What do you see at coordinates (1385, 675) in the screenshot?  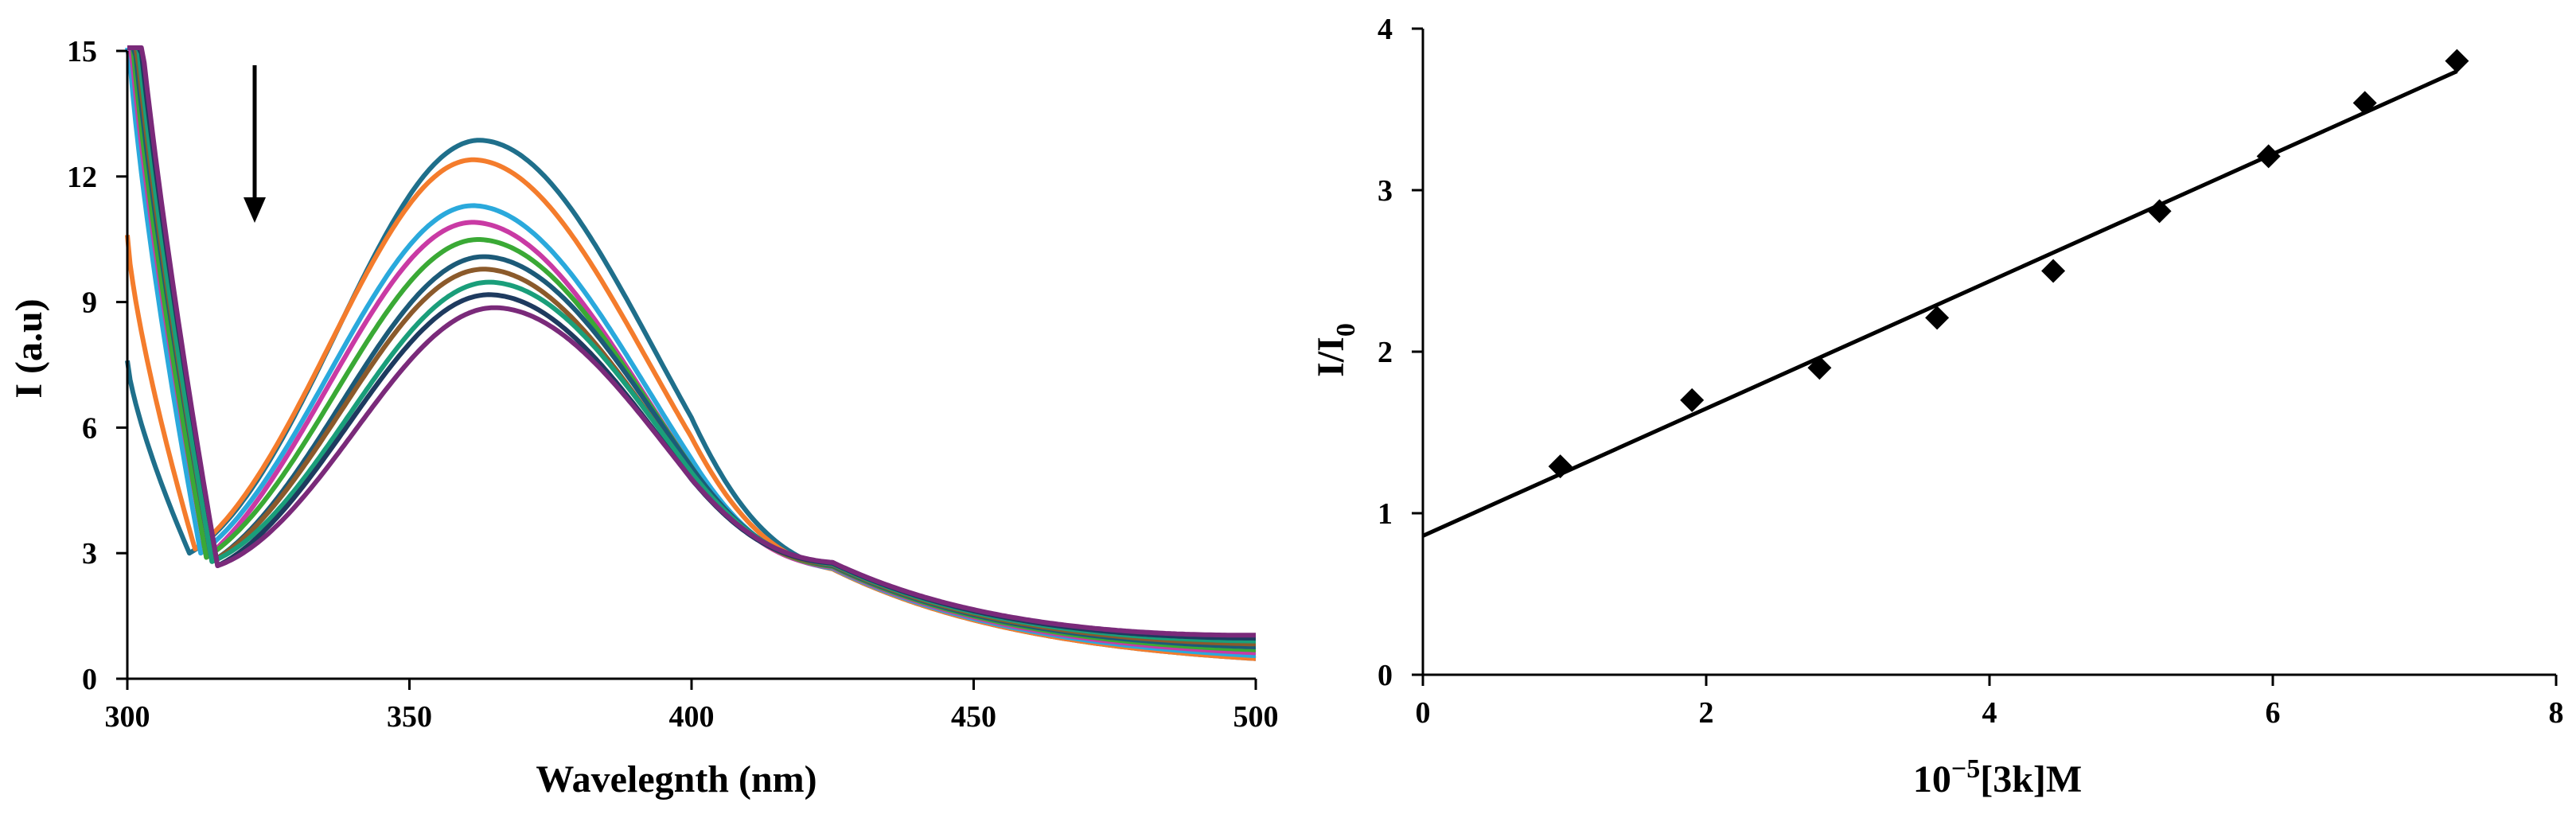 I see `ratio-y-tick-label: 0` at bounding box center [1385, 675].